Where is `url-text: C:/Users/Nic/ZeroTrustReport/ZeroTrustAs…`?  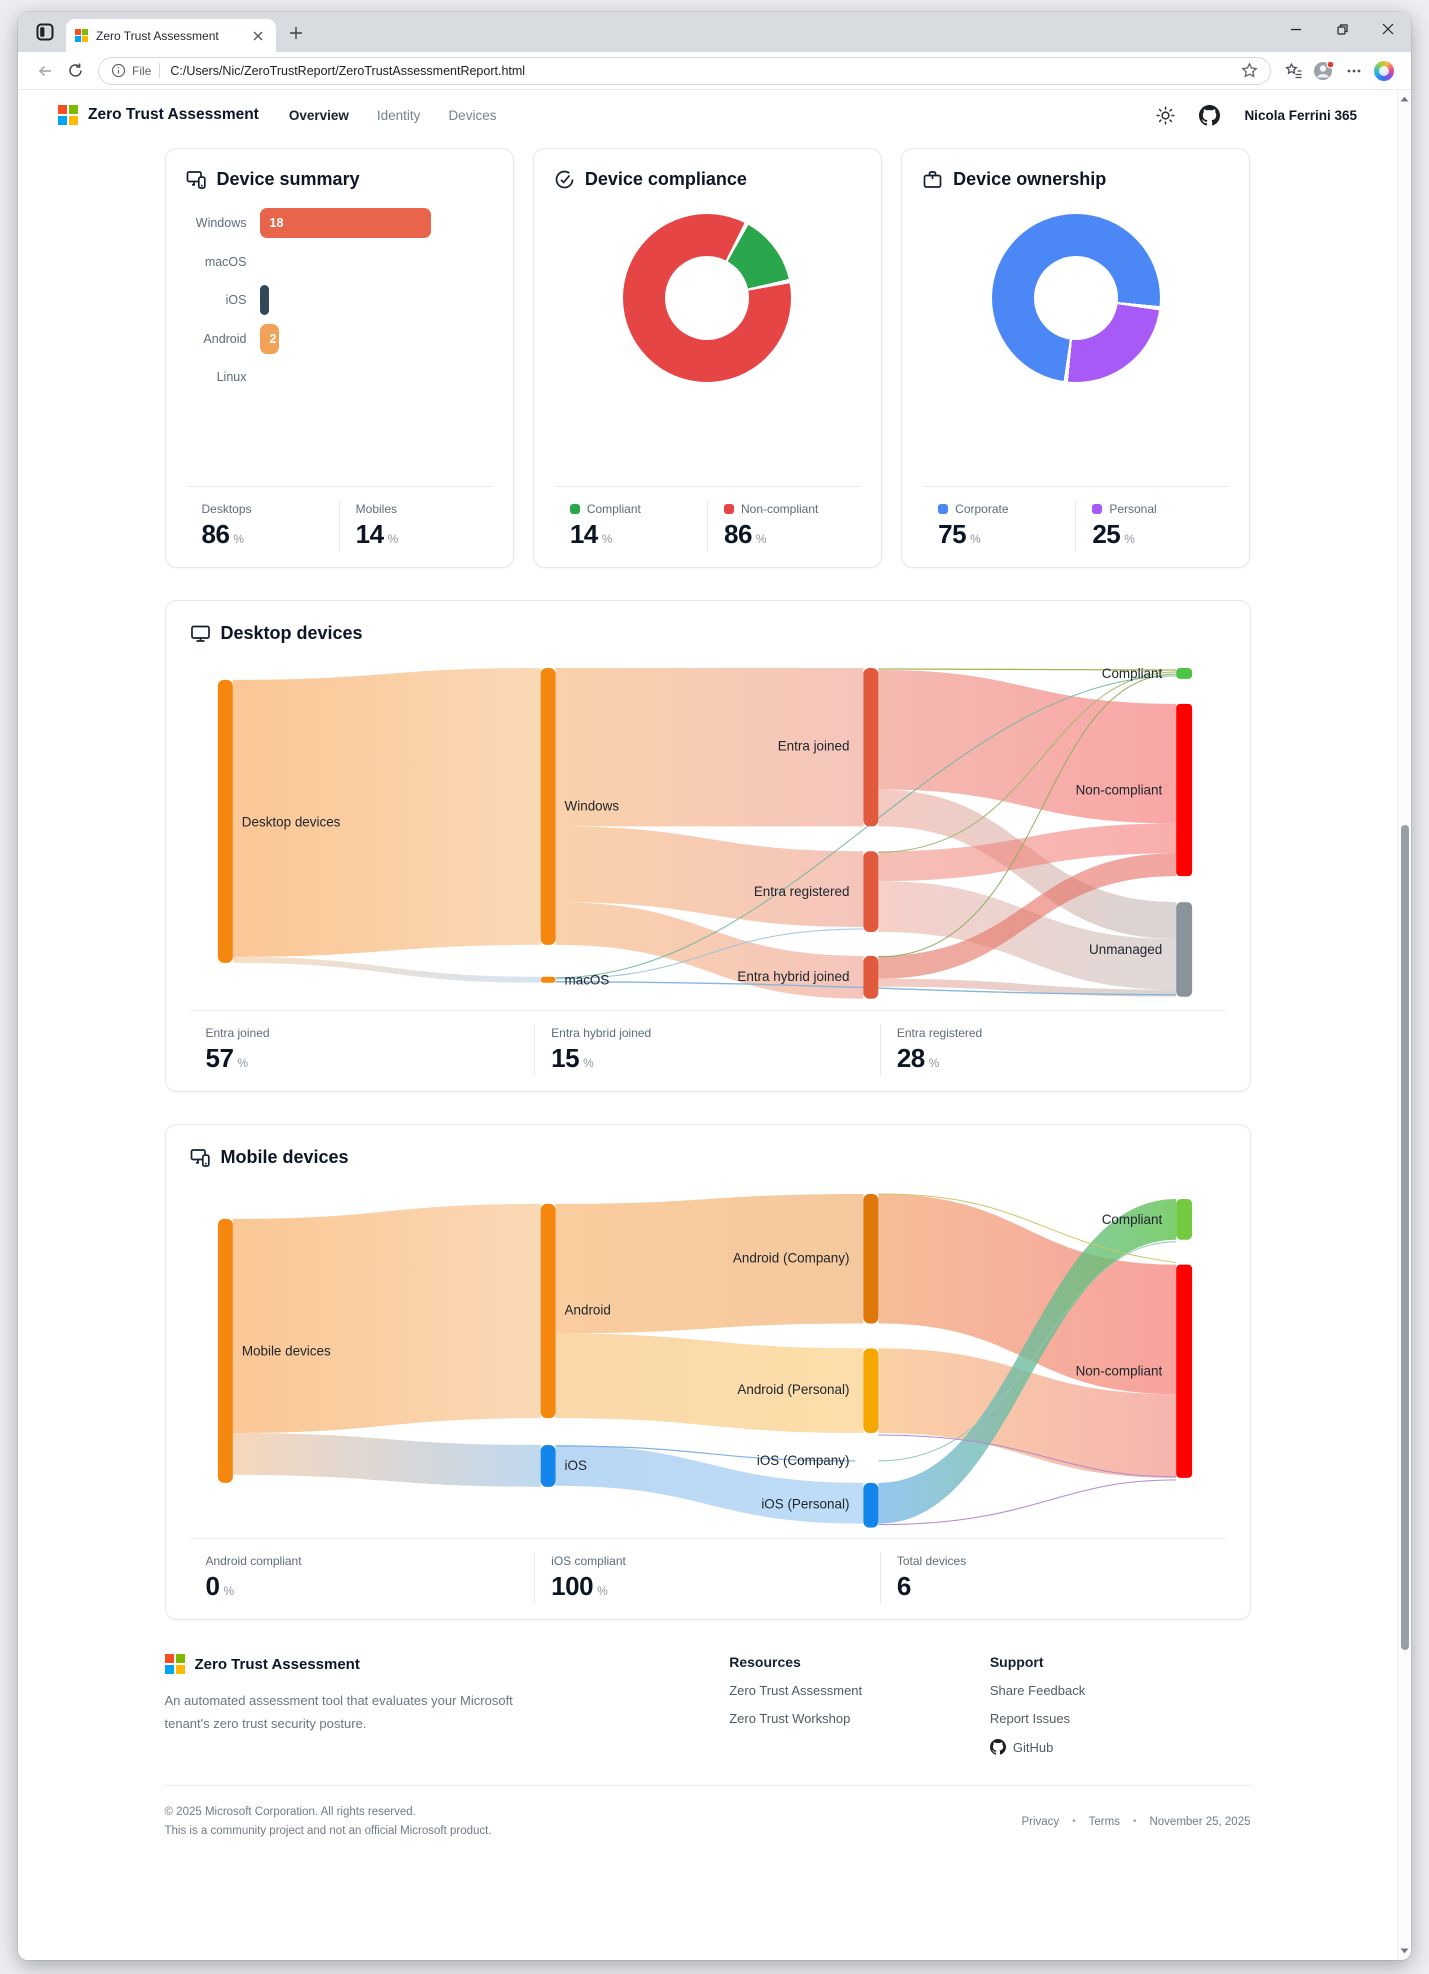
url-text: C:/Users/Nic/ZeroTrustReport/ZeroTrustAs… is located at coordinates (348, 70).